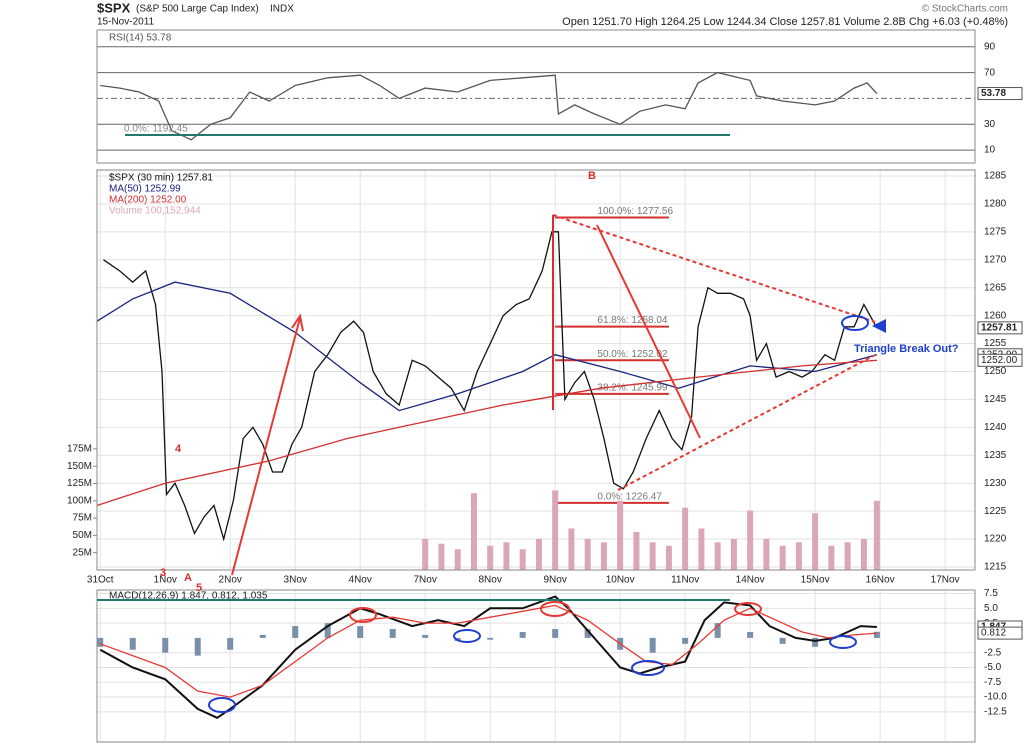 The width and height of the screenshot is (1025, 744). What do you see at coordinates (297, 322) in the screenshot?
I see `arrow-head` at bounding box center [297, 322].